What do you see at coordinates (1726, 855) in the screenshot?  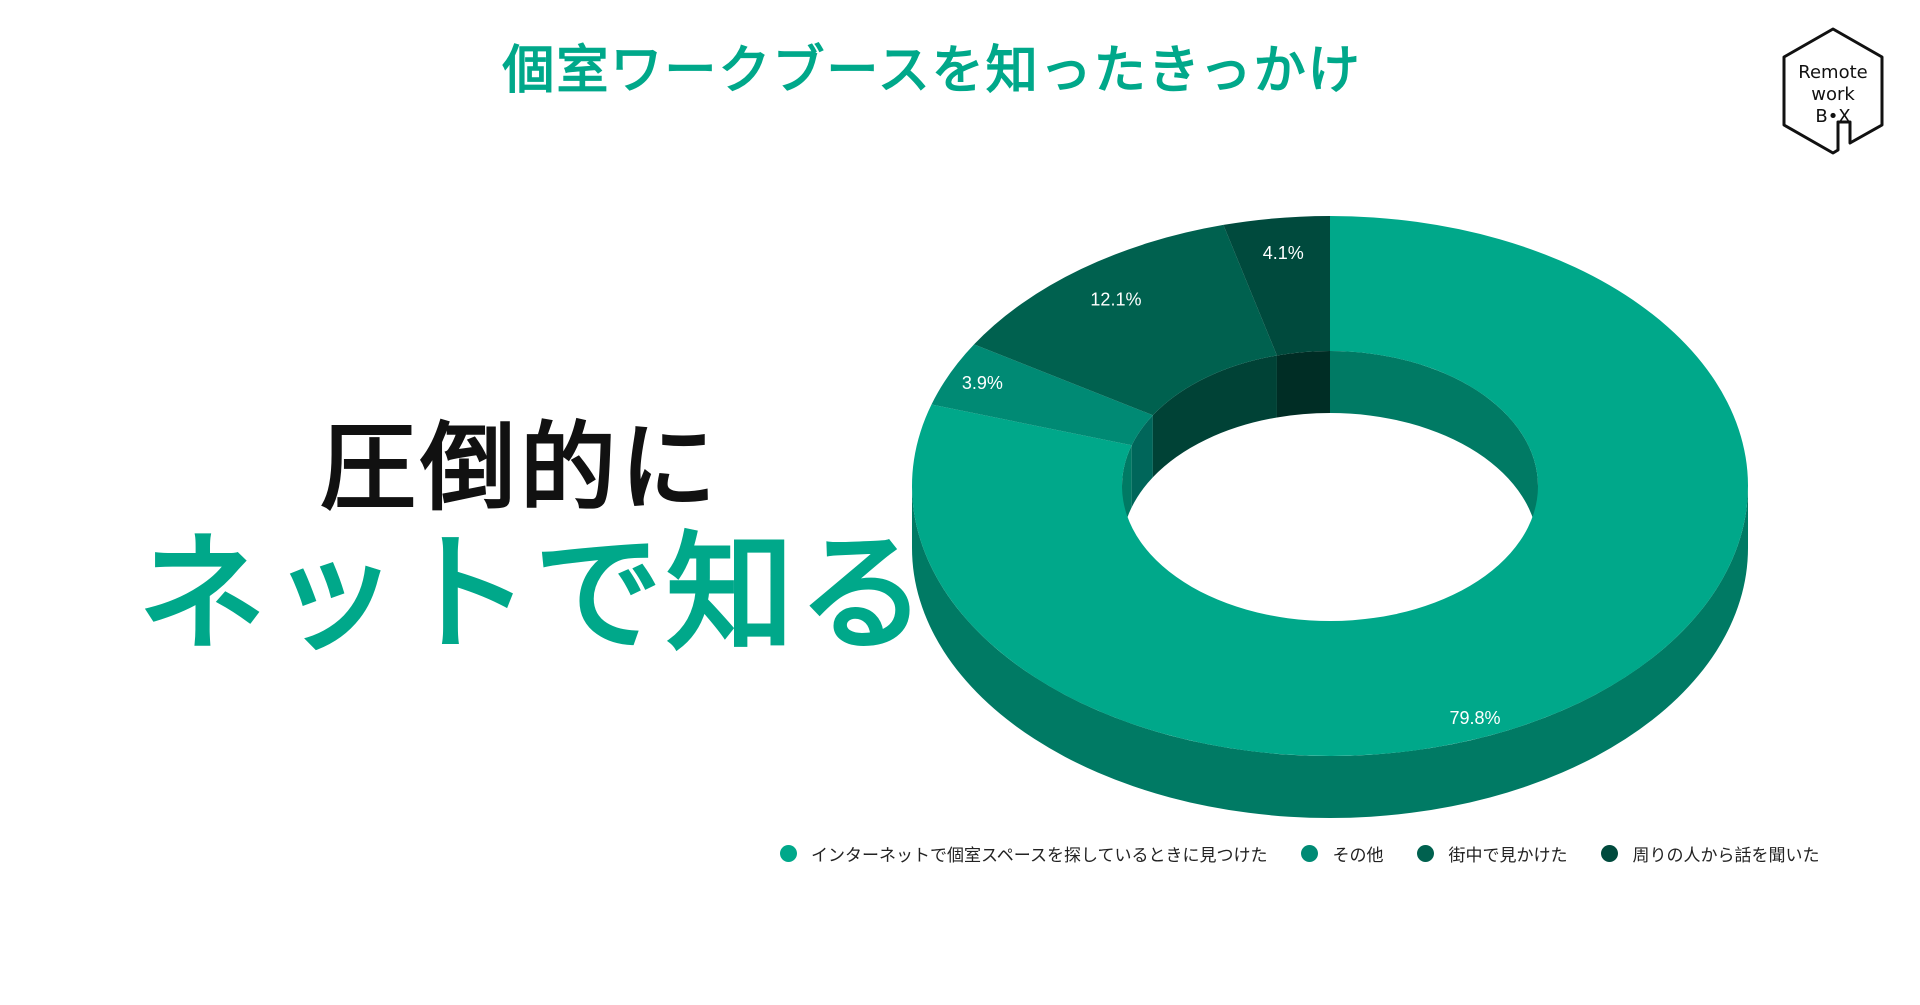 I see `legend-label: 周りの人から話を聞いた` at bounding box center [1726, 855].